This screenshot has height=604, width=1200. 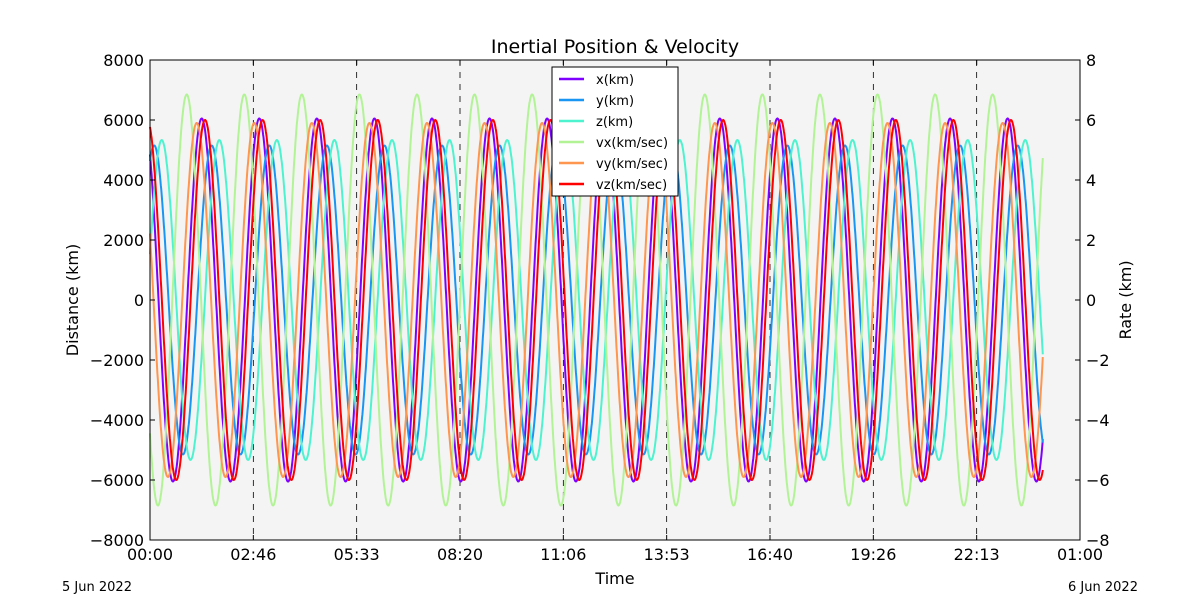 I want to click on x-axis-label: Time, so click(x=614, y=578).